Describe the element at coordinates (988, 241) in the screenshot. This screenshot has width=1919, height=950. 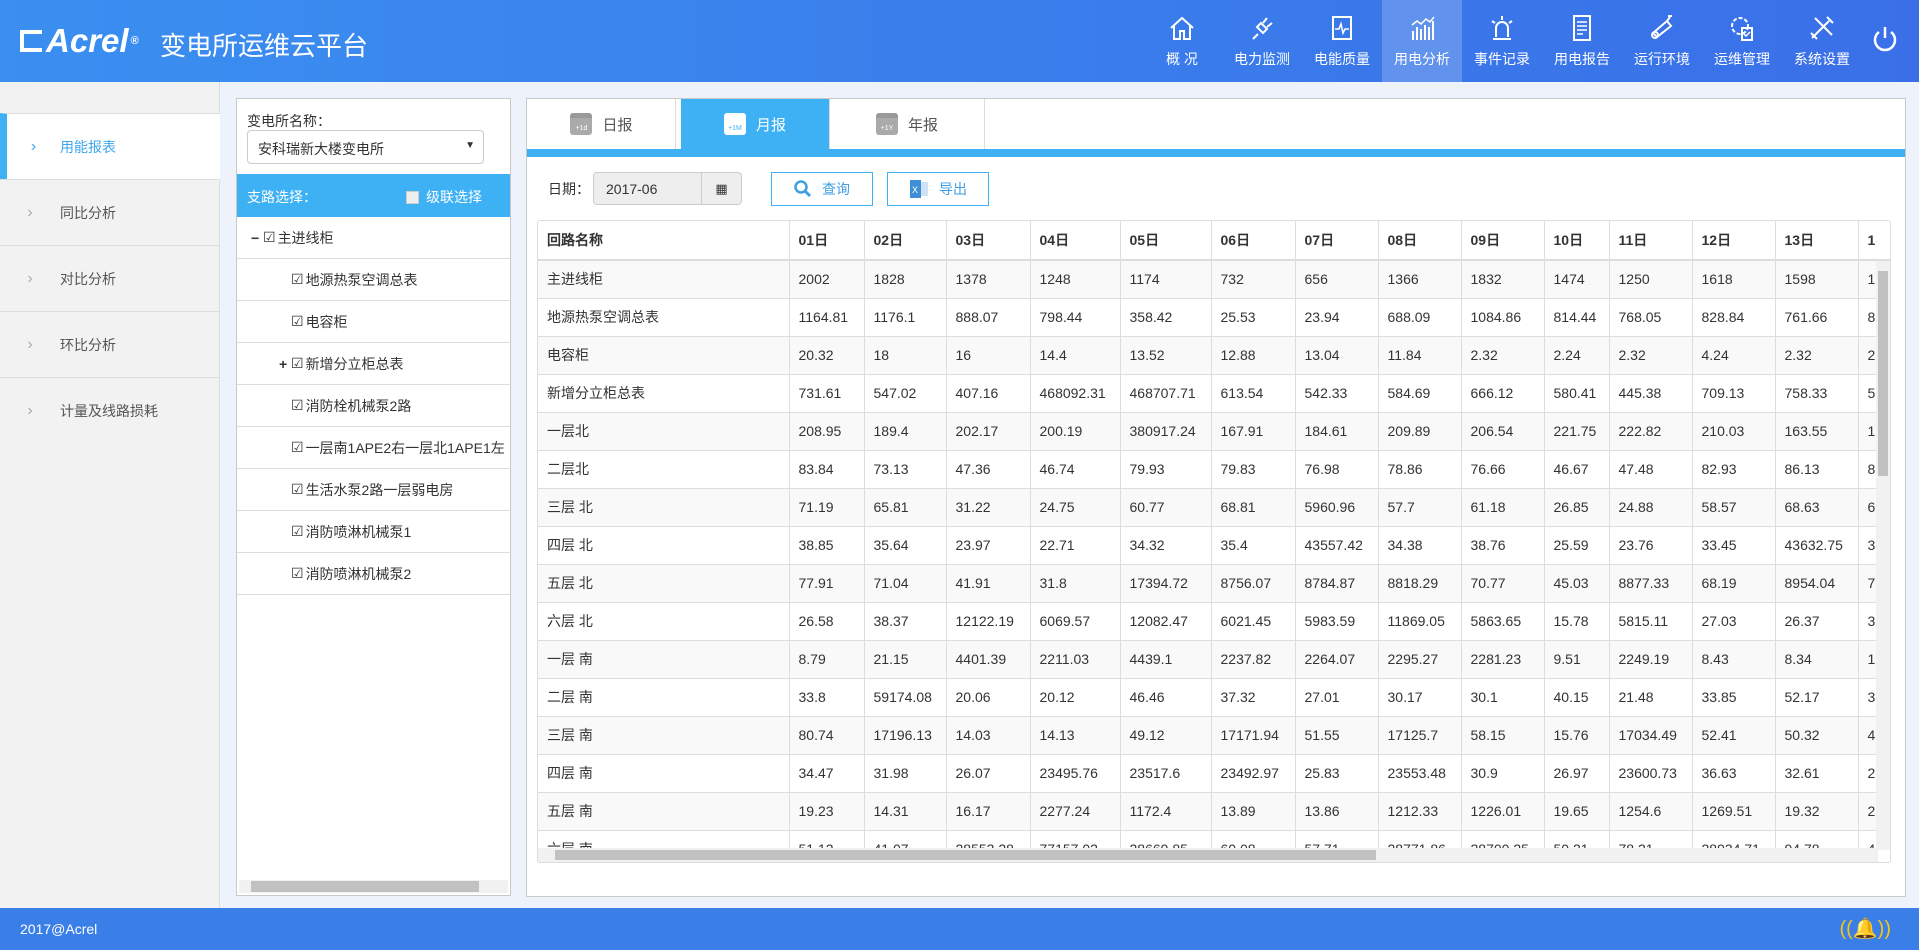
I see `column-header: 03日` at that location.